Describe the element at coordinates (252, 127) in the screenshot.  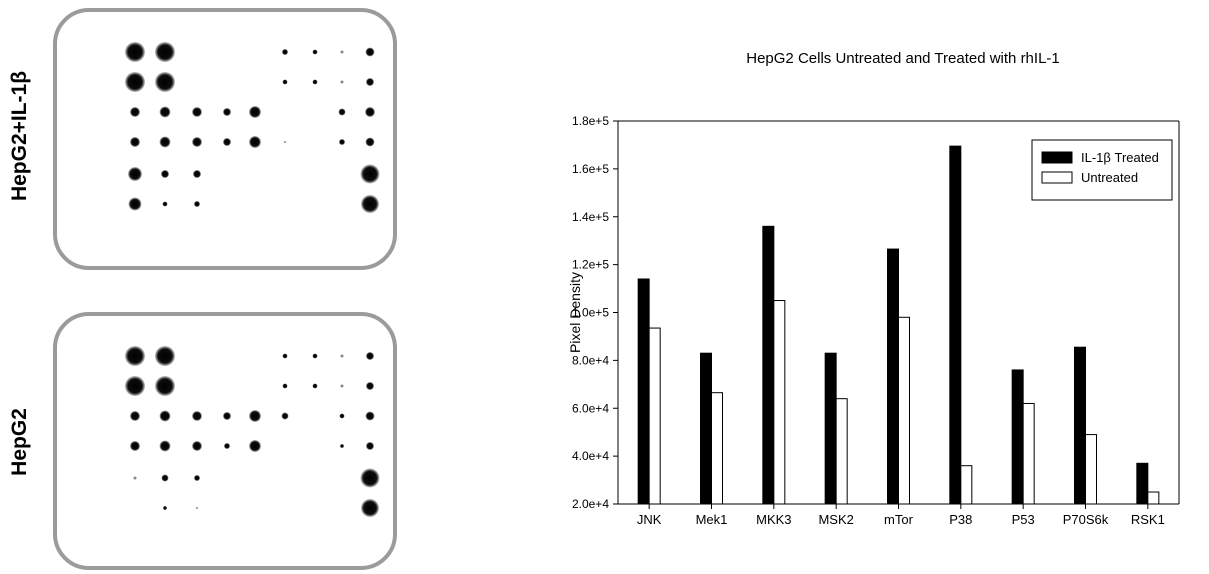
I see `array-dots-treated` at that location.